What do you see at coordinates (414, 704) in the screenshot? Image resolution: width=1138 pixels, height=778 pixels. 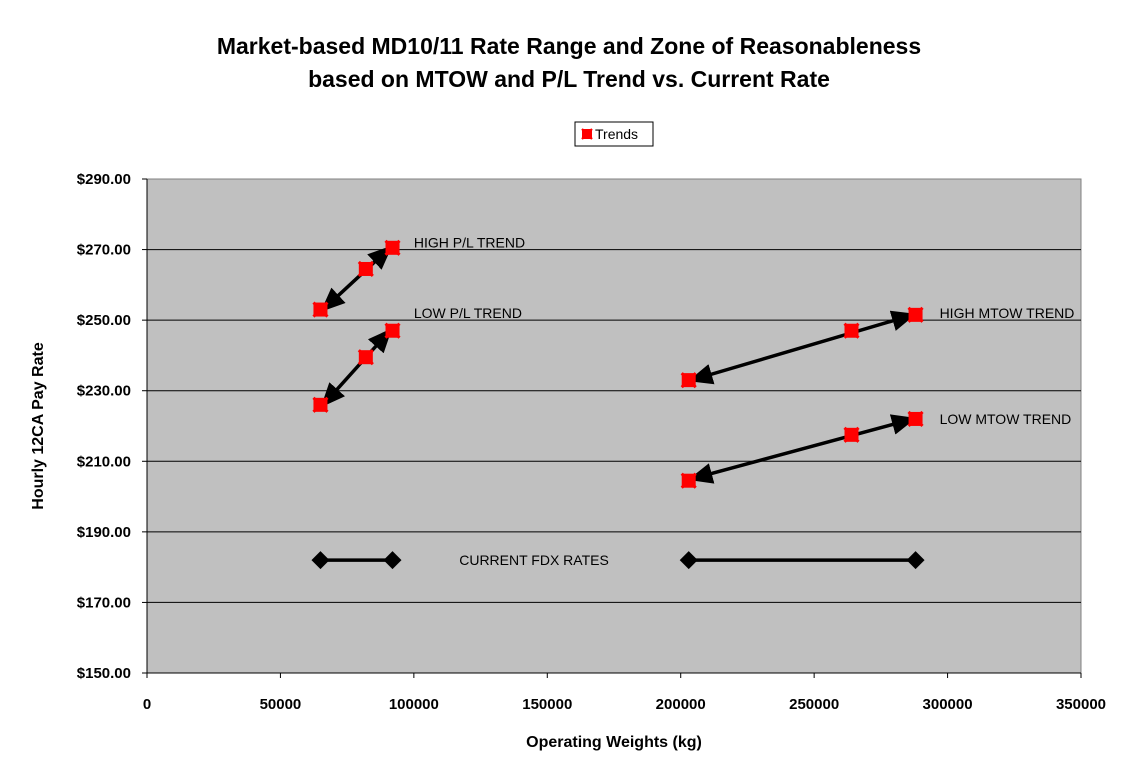 I see `x-tick-label-2: 100000` at bounding box center [414, 704].